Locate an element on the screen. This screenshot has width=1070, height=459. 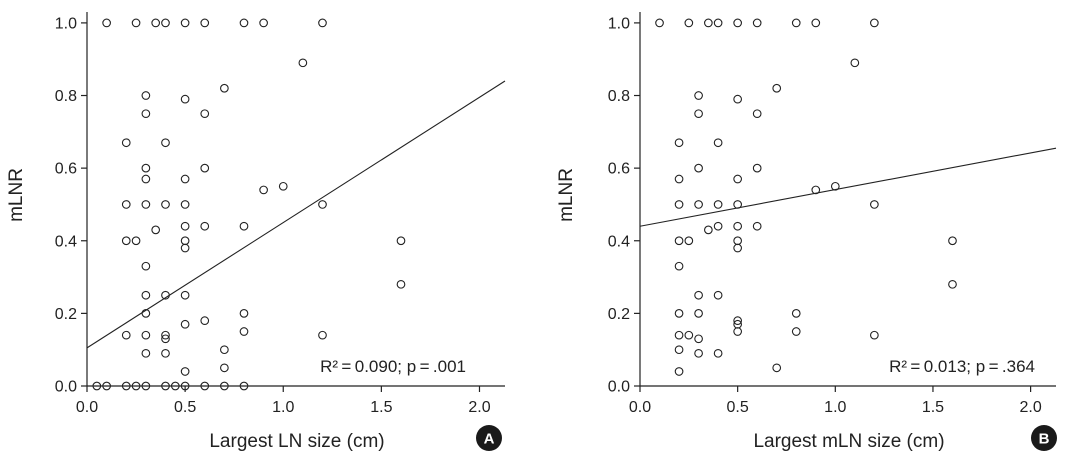
y-tick-label-a: 0.0 is located at coordinates (66, 387).